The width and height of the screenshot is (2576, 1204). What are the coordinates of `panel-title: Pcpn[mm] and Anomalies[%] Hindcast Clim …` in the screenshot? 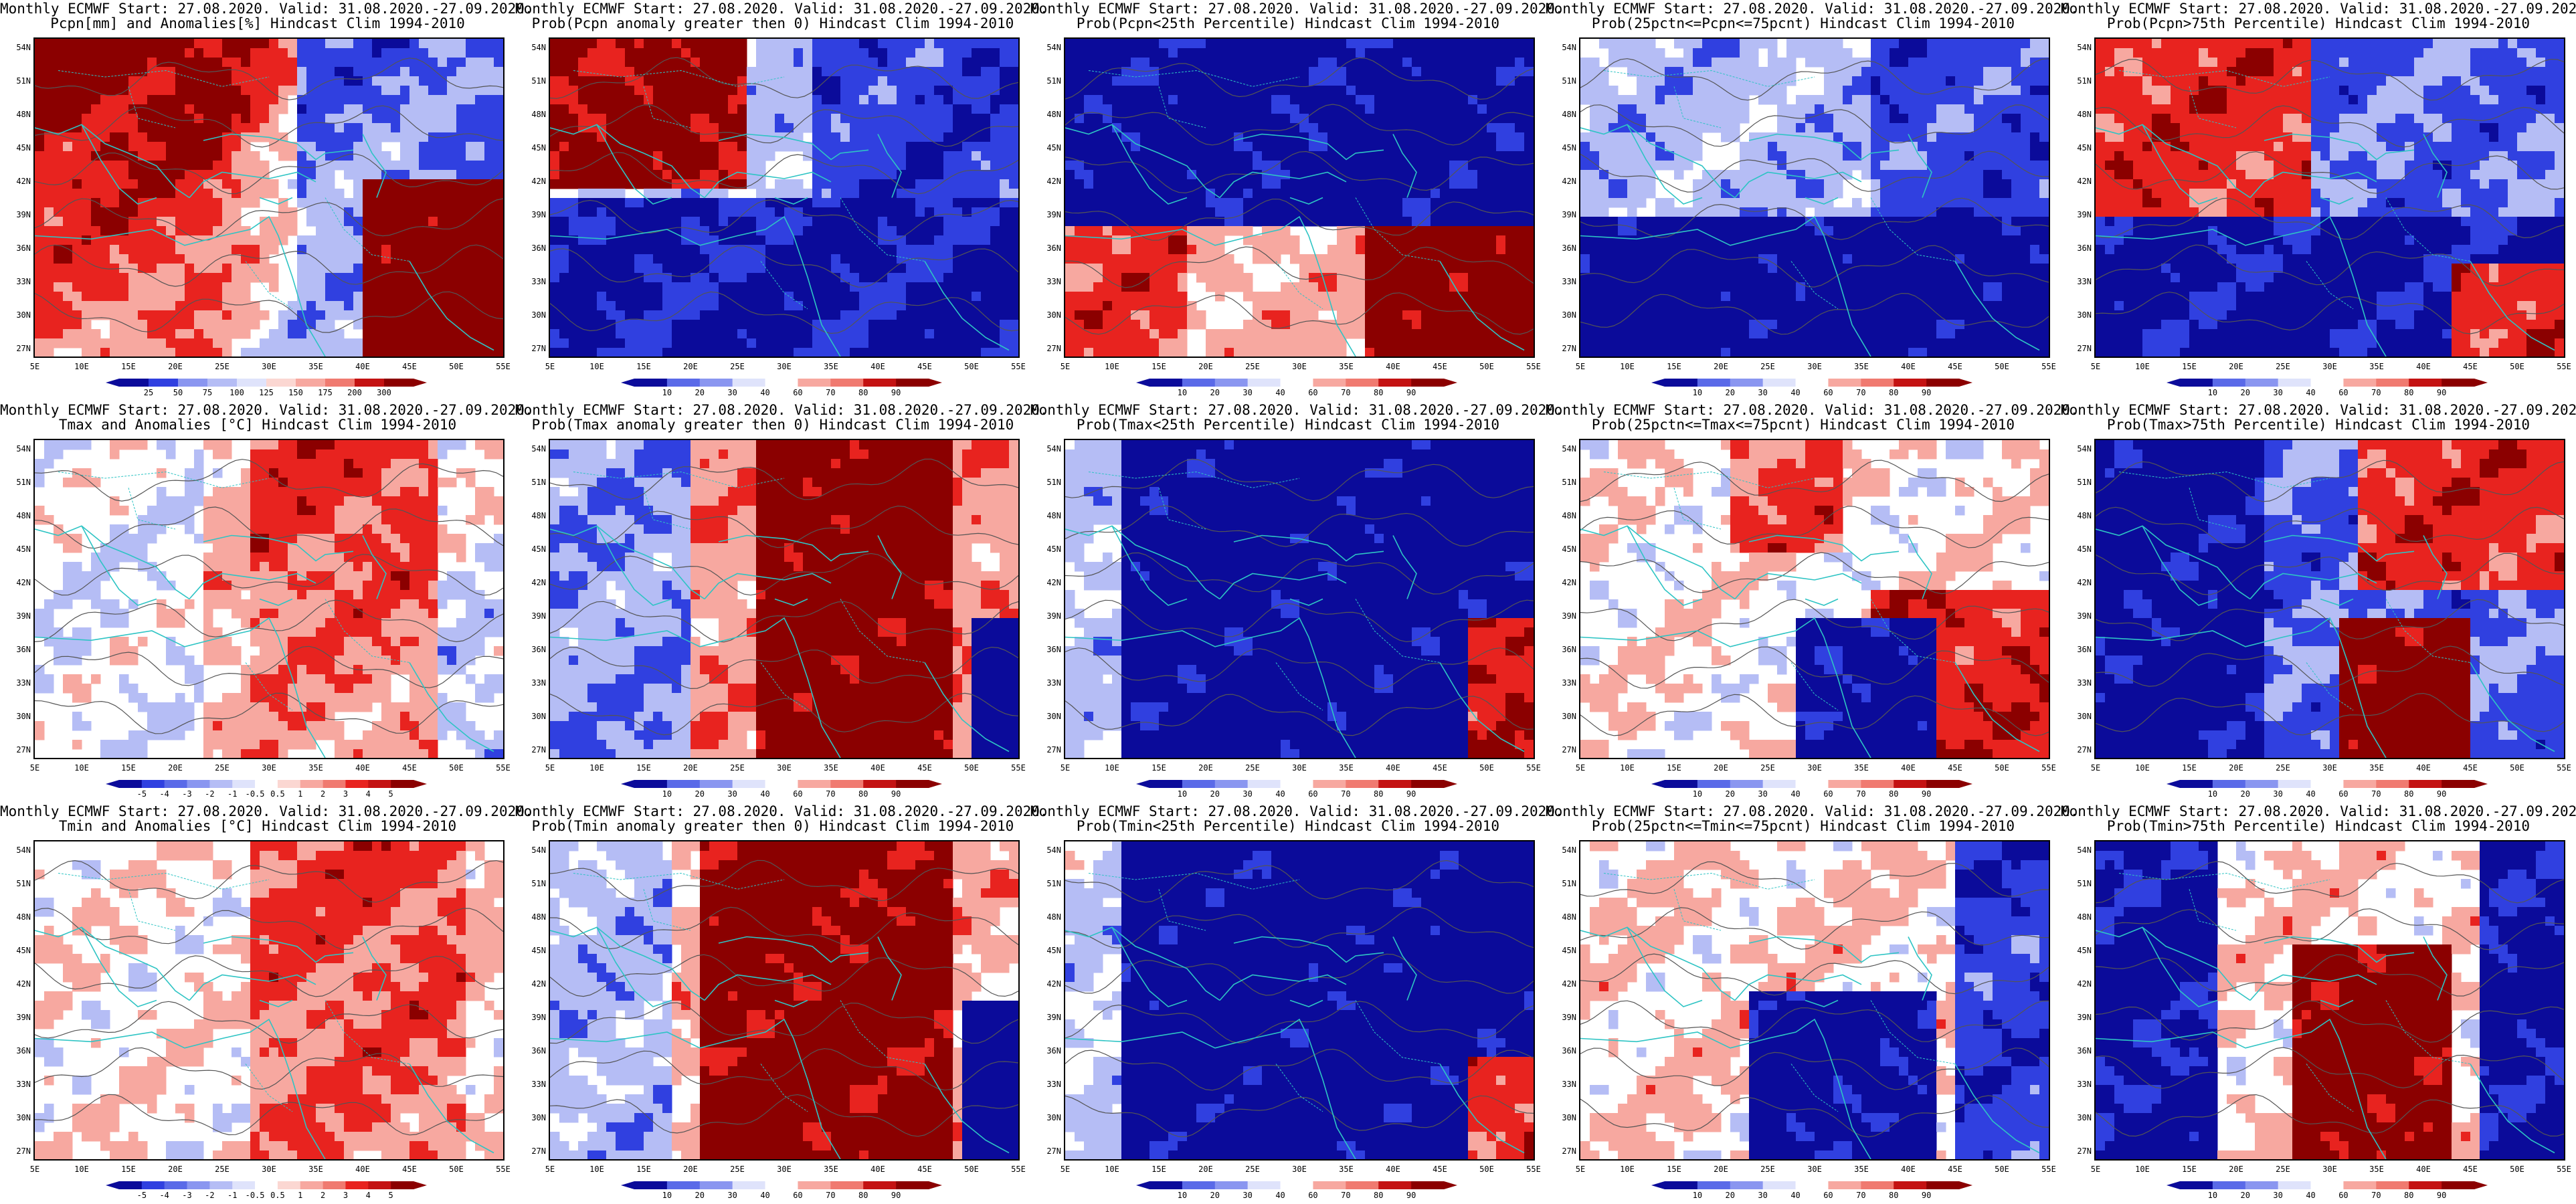 It's located at (257, 23).